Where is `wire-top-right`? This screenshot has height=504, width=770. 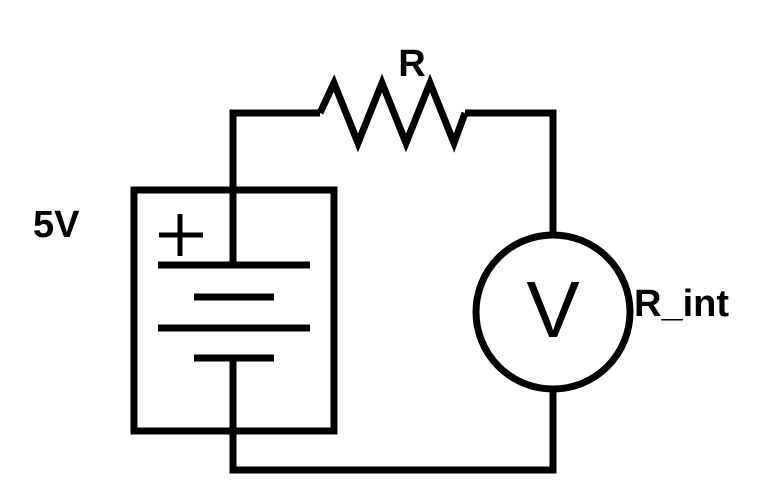
wire-top-right is located at coordinates (511, 172).